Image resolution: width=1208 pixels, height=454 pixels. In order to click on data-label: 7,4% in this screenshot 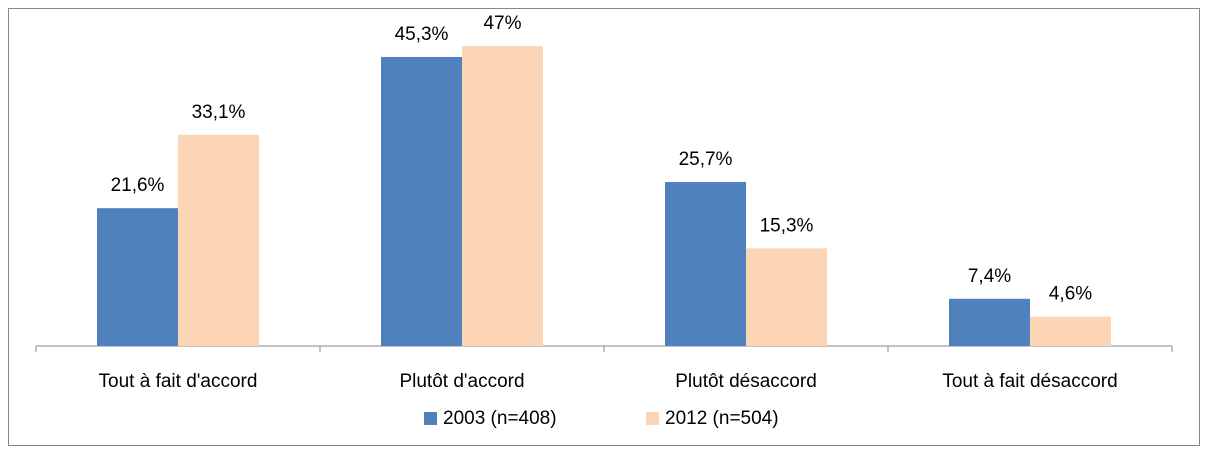, I will do `click(989, 276)`.